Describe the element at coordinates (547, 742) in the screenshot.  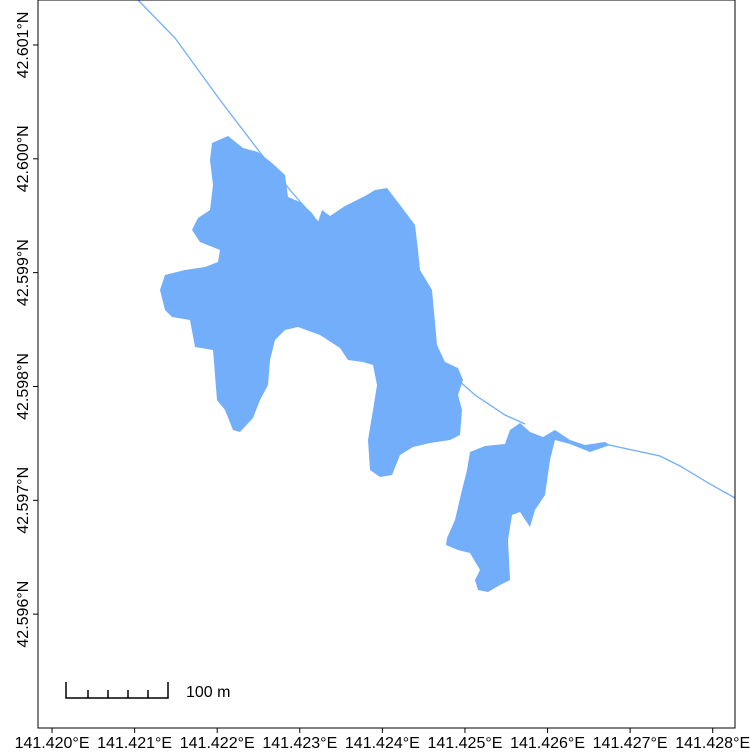
I see `x-tick-label: 141.426°E` at that location.